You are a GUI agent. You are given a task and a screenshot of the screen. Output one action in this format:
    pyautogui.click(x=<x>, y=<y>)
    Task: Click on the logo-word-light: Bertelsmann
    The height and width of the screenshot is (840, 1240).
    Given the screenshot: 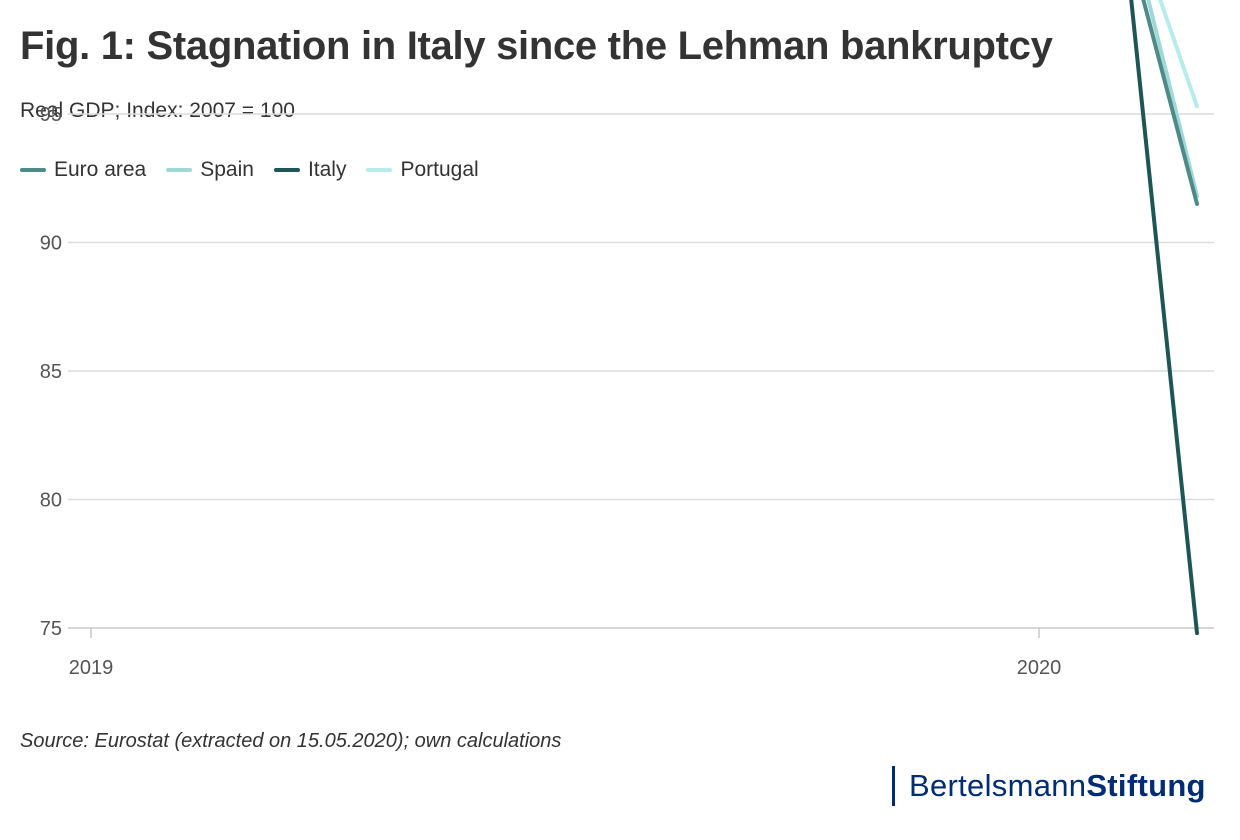 What is the action you would take?
    pyautogui.click(x=998, y=785)
    